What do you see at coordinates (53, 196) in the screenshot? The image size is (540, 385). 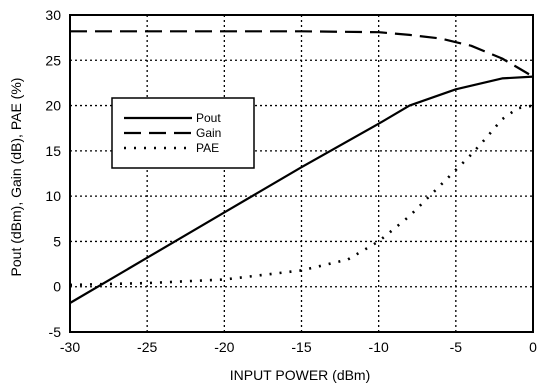 I see `y-tick-label: 10` at bounding box center [53, 196].